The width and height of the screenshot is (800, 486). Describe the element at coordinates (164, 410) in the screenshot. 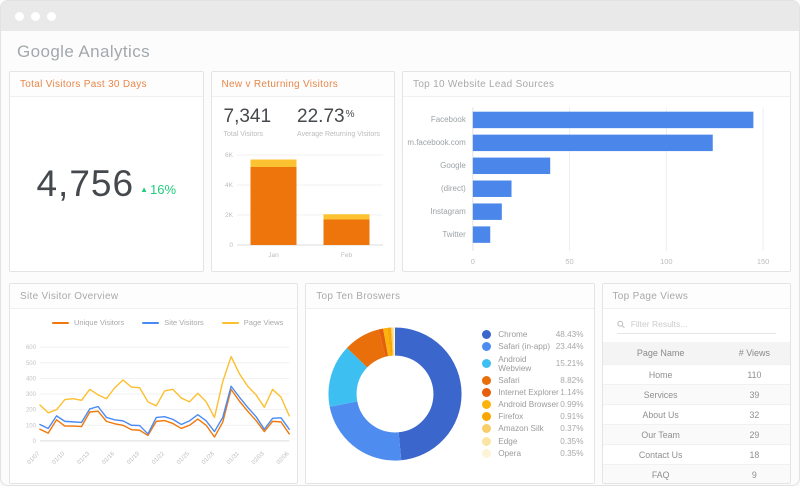

I see `line-series` at that location.